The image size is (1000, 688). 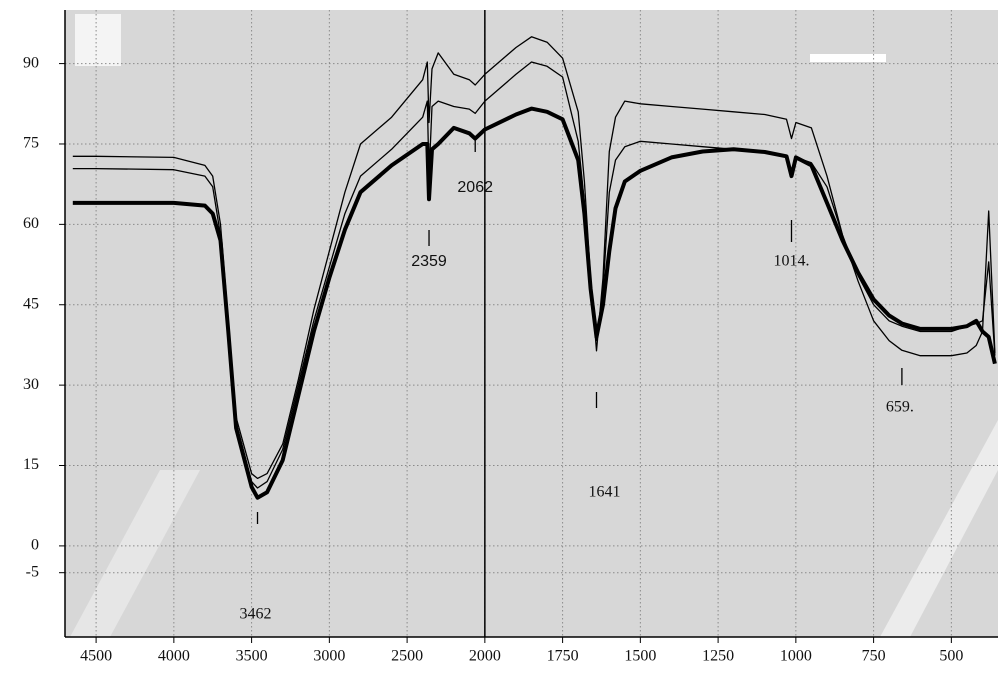 What do you see at coordinates (31, 62) in the screenshot?
I see `y-tick-label: 90` at bounding box center [31, 62].